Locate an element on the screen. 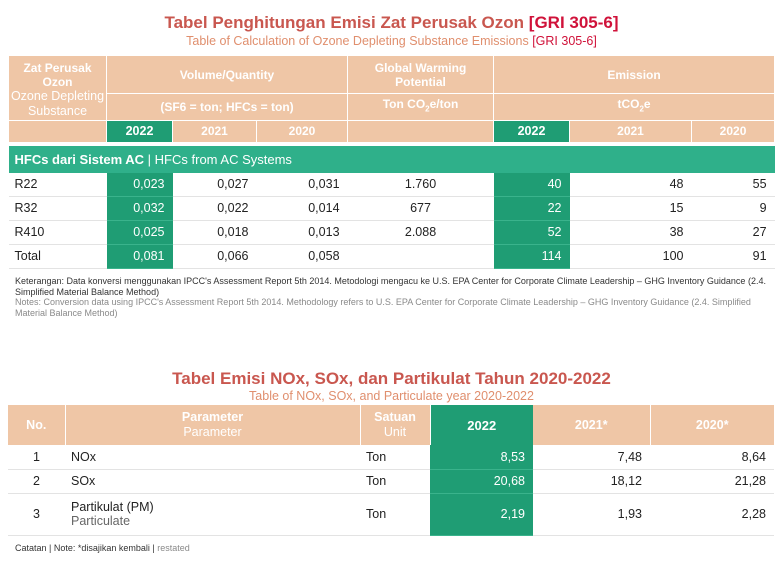 Image resolution: width=783 pixels, height=569 pixels. table-row: R32 0,032 0,022 0,014 677 22 15 9 is located at coordinates (391, 208).